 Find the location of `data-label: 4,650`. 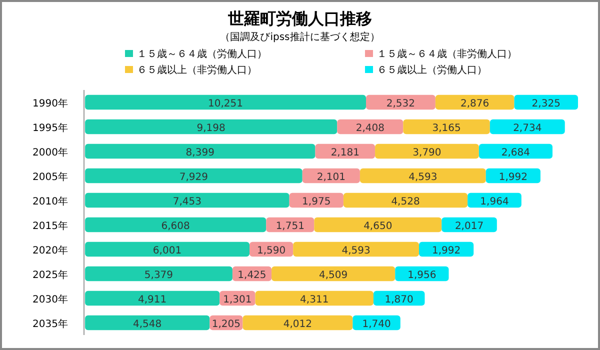

data-label: 4,650 is located at coordinates (378, 226).